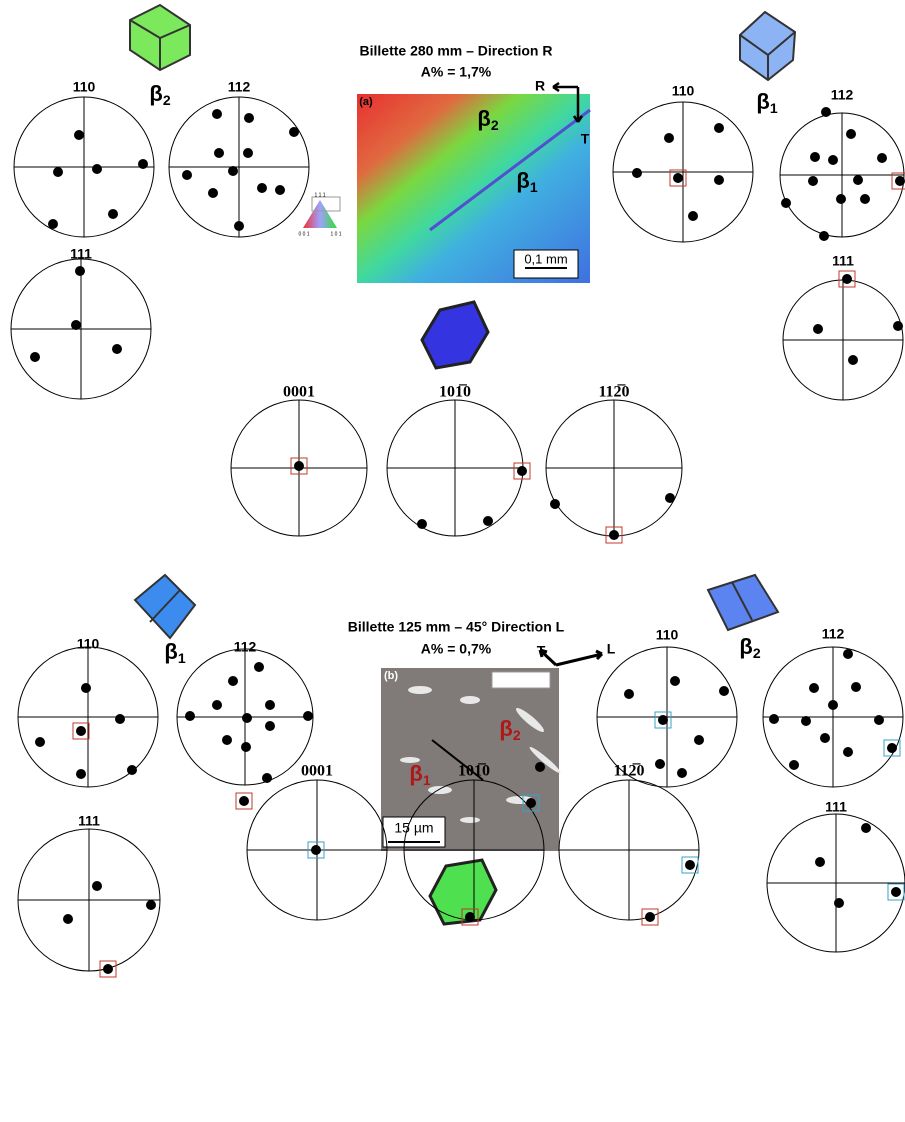  I want to click on ipf-triangle, so click(320, 214).